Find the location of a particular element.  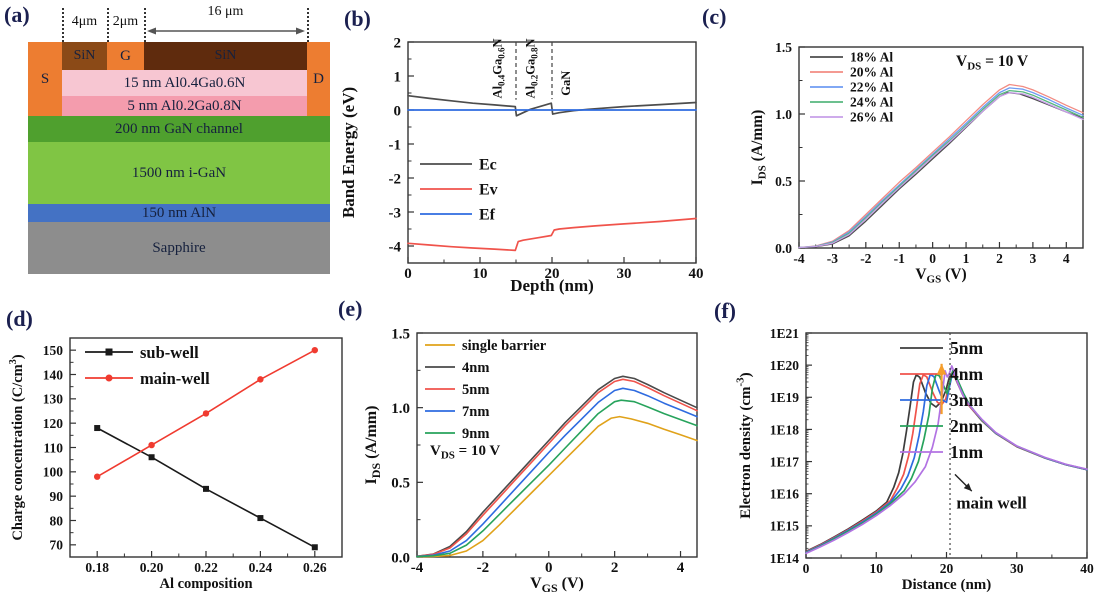

svg-text: 18% Al is located at coordinates (871, 57).